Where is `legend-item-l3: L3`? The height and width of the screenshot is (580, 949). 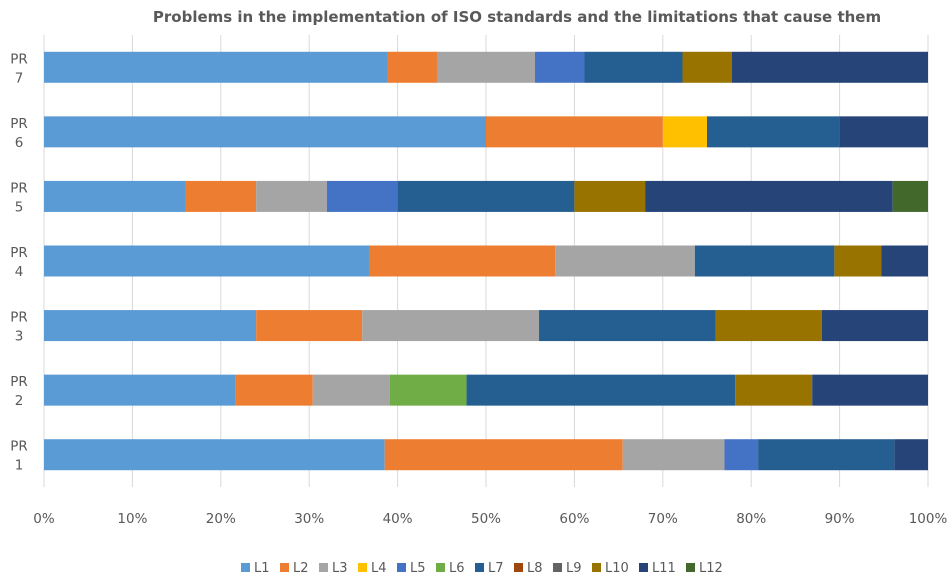
legend-item-l3: L3 is located at coordinates (333, 568).